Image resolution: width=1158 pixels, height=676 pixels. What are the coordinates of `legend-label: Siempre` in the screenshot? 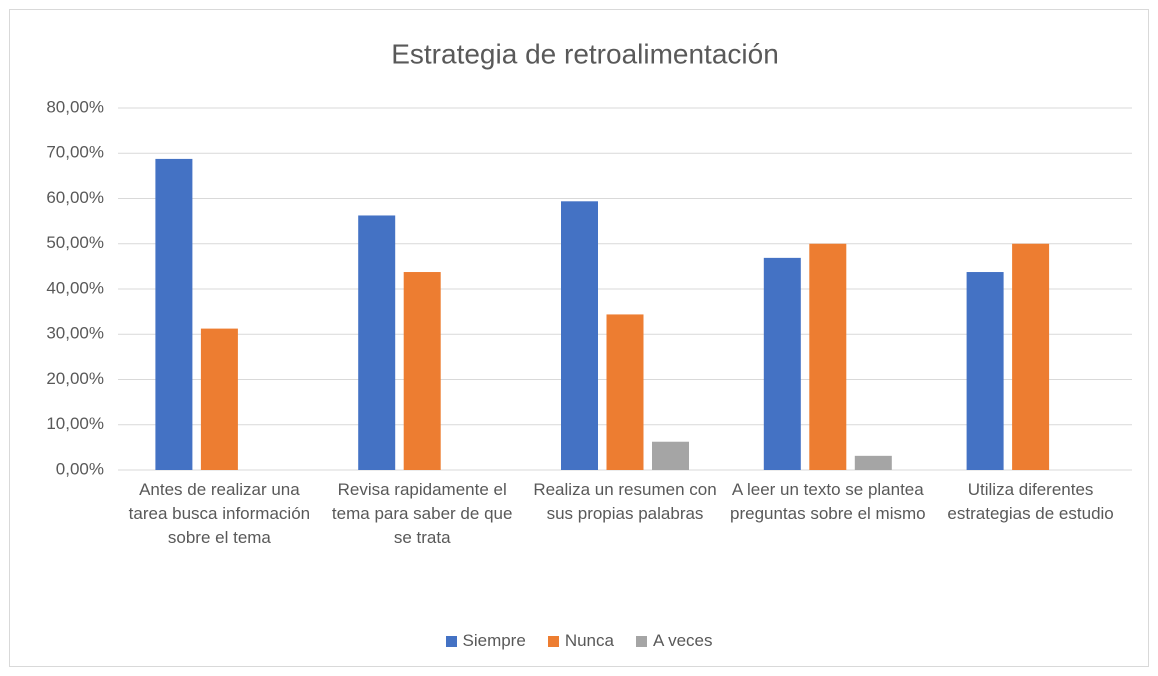 It's located at (494, 640).